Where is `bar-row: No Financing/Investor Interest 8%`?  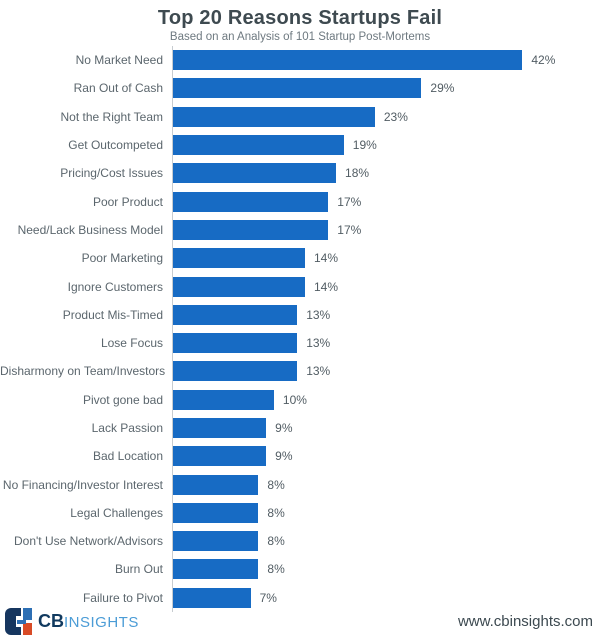
bar-row: No Financing/Investor Interest 8% is located at coordinates (300, 484).